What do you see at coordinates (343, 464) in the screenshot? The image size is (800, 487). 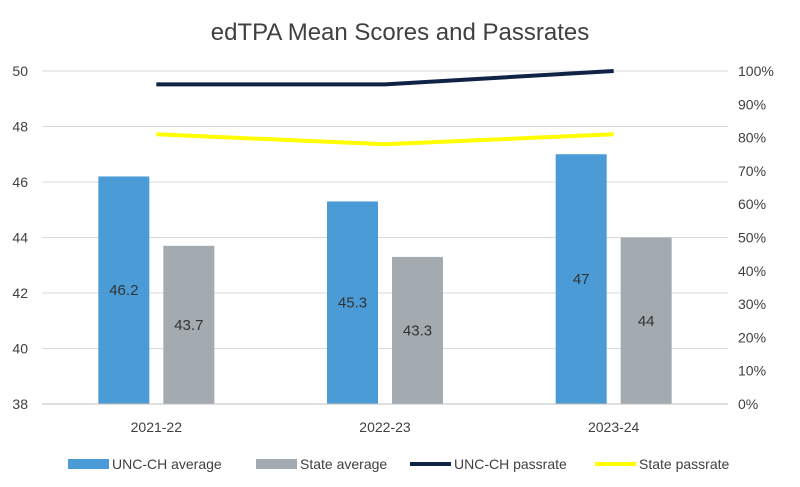 I see `legend-label: State average` at bounding box center [343, 464].